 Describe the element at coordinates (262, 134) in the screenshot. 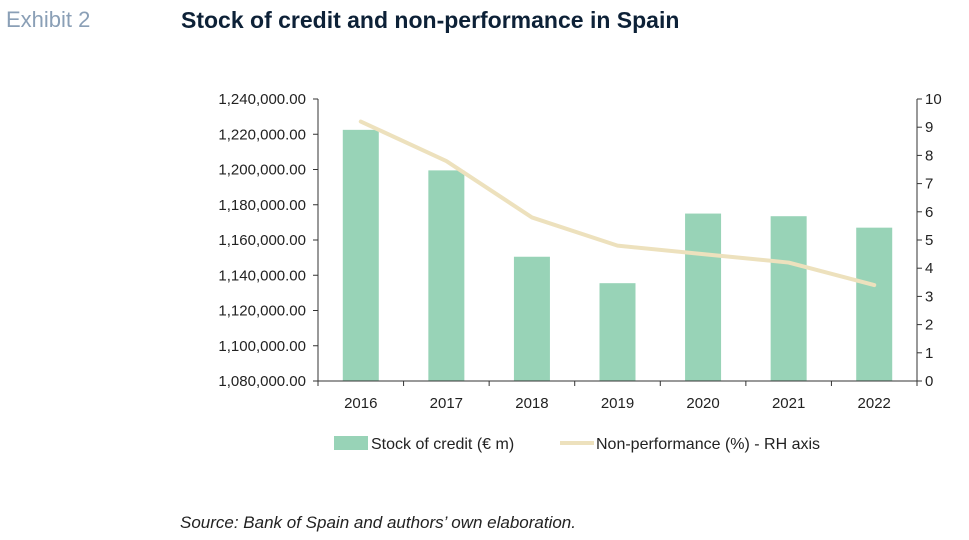

I see `y-left-tick-label: 1,220,000.00` at that location.